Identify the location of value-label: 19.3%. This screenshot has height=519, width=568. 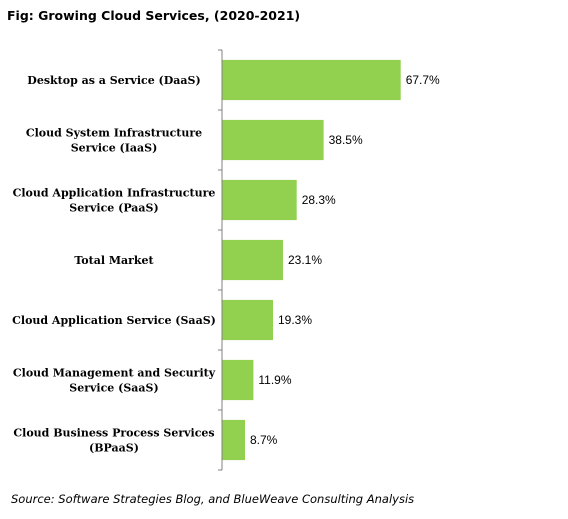
(295, 320).